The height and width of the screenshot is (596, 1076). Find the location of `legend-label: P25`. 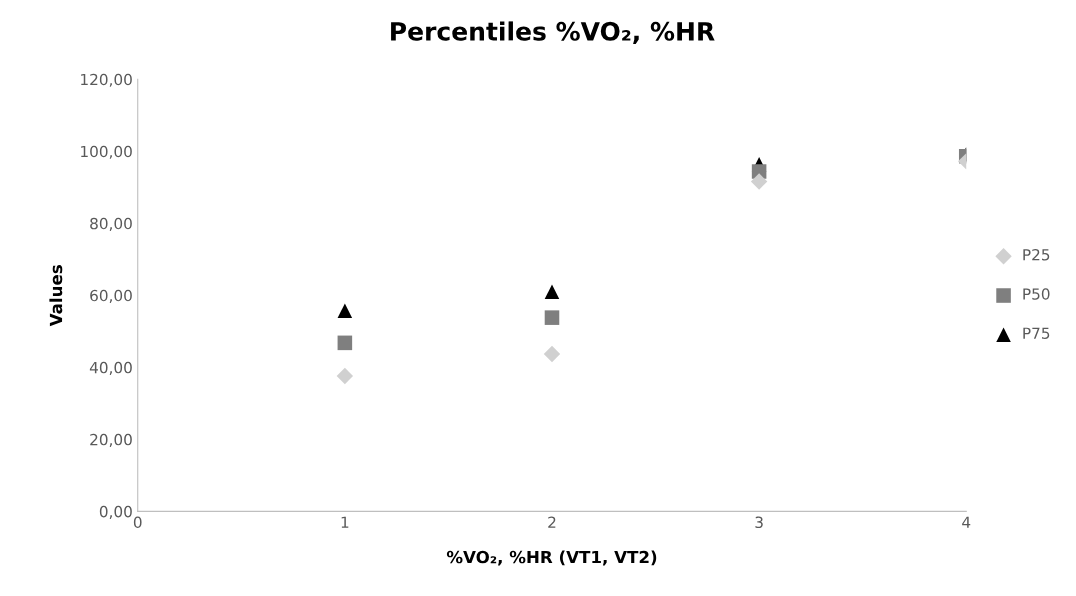

legend-label: P25 is located at coordinates (1036, 254).